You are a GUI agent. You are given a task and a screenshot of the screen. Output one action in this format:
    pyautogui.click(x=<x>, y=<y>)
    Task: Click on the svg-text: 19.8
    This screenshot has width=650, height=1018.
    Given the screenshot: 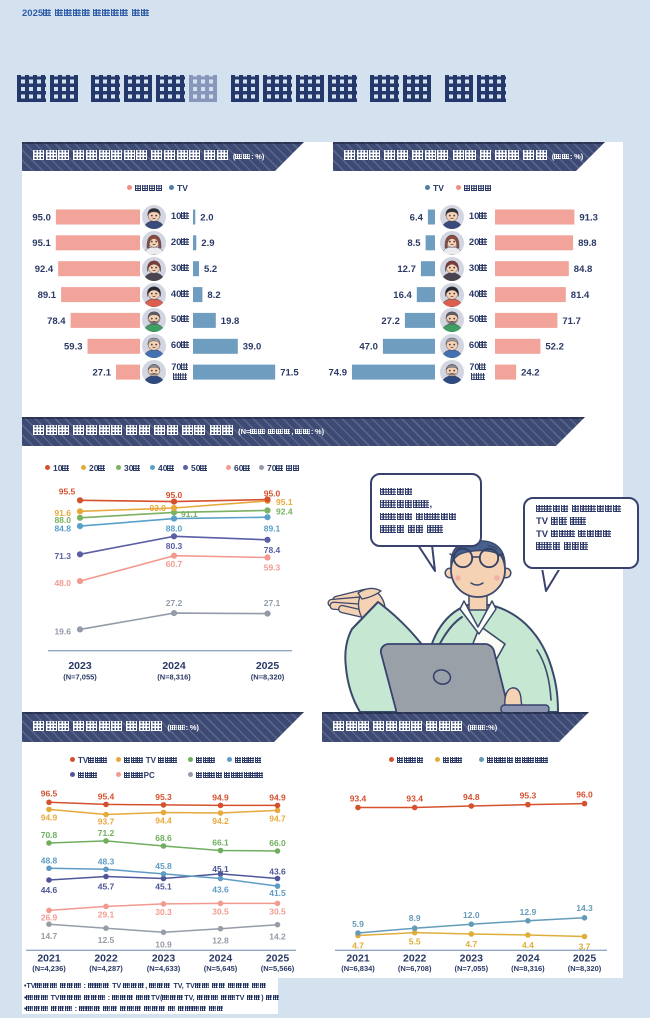 What is the action you would take?
    pyautogui.click(x=230, y=321)
    